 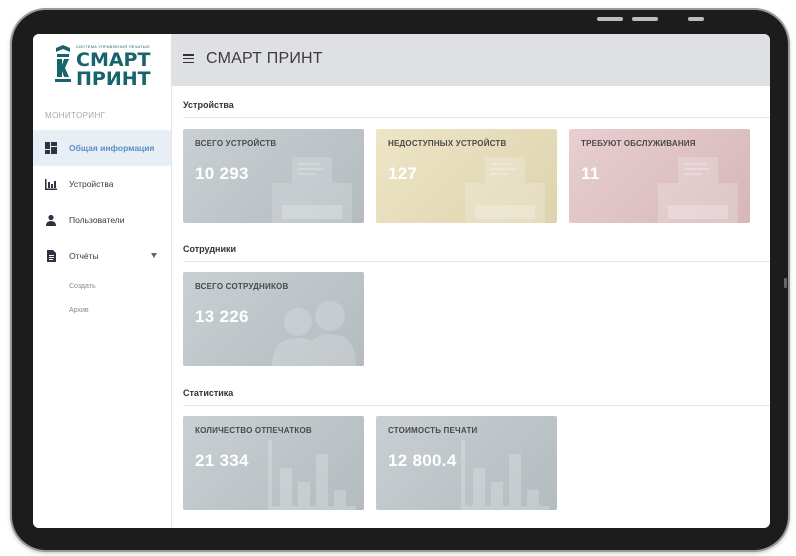 I want to click on sidebar-item-users: Пользователи, so click(x=102, y=220).